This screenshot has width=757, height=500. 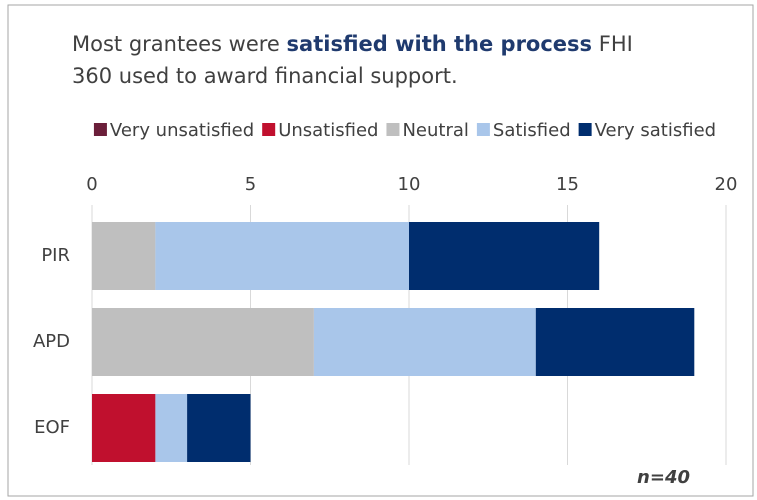 I want to click on x-tick-label: 15, so click(x=567, y=184).